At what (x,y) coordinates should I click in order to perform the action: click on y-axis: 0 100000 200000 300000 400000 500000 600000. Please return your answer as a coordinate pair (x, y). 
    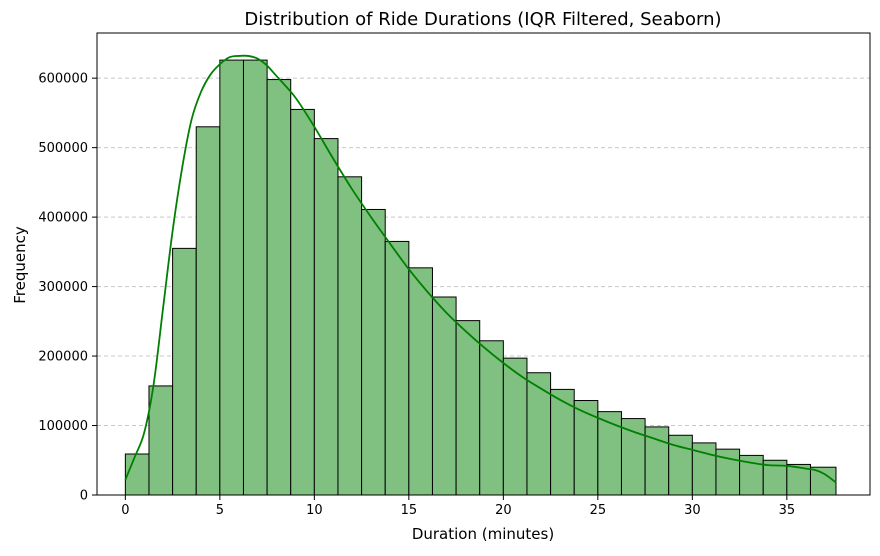
    Looking at the image, I should click on (67, 288).